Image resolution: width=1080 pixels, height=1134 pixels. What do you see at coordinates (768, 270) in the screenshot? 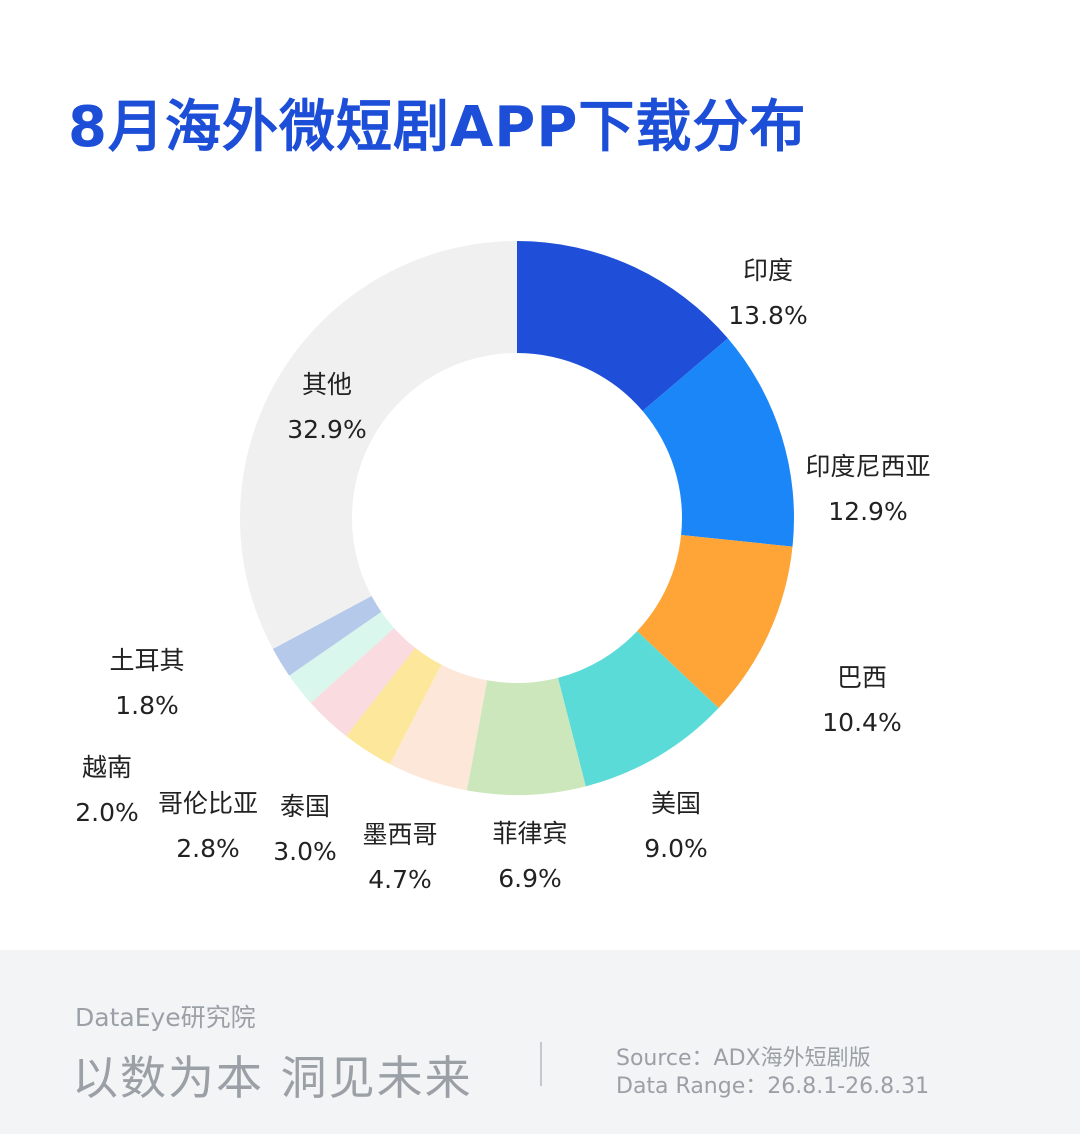
I see `slice-label-0: 印度` at bounding box center [768, 270].